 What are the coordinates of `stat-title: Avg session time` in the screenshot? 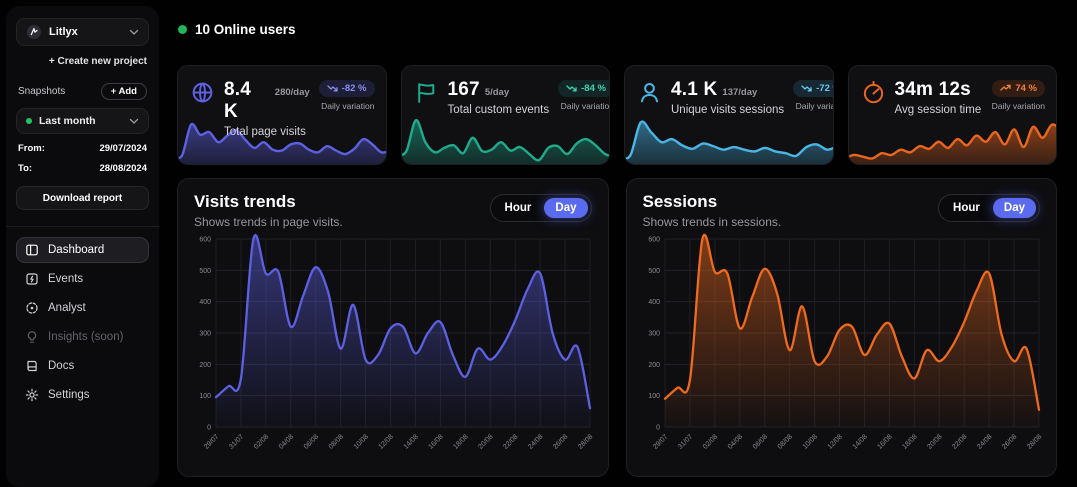 It's located at (938, 110).